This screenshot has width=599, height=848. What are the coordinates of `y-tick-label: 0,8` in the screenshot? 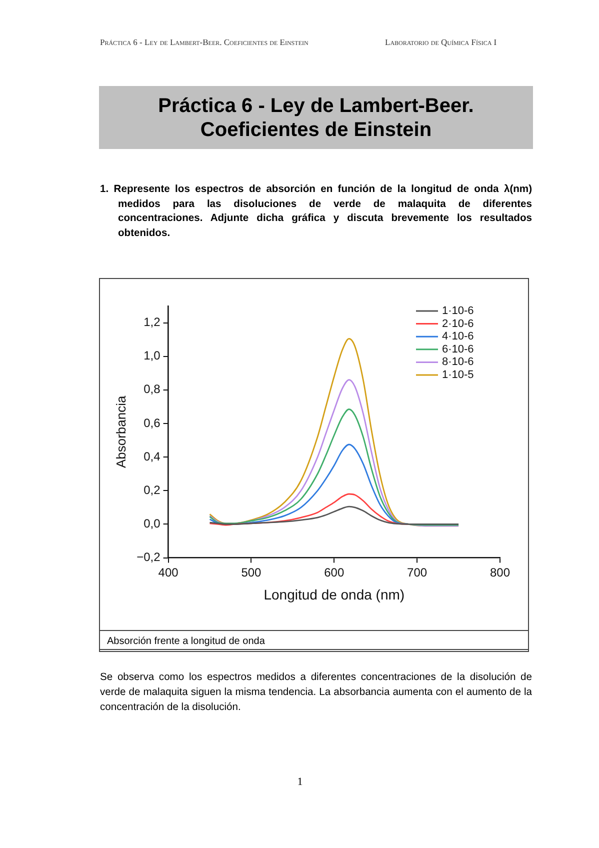 It's located at (152, 389).